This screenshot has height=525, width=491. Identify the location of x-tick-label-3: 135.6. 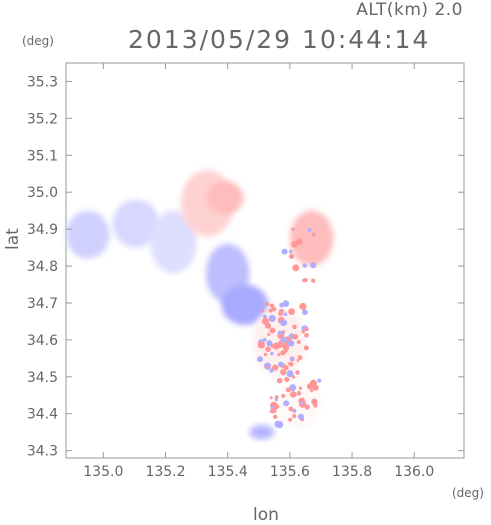
(290, 472).